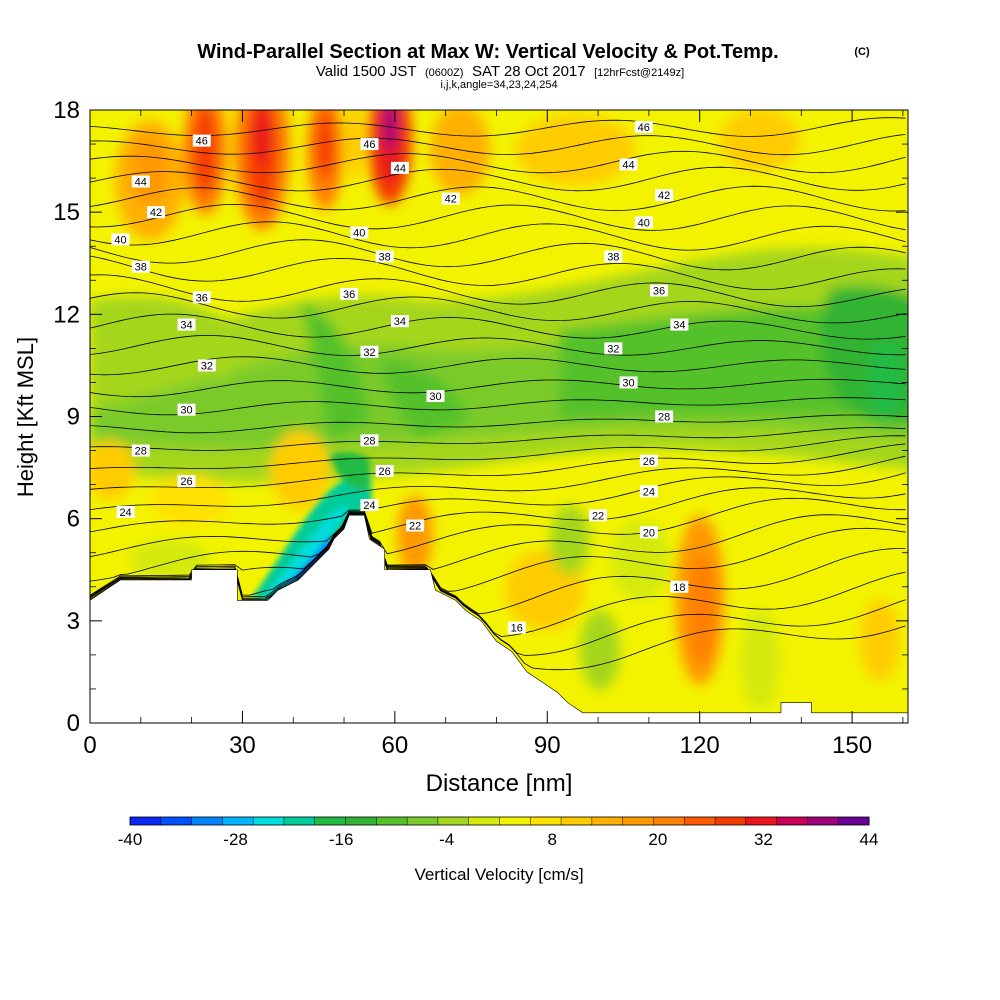  Describe the element at coordinates (700, 745) in the screenshot. I see `x-tick-label: 120` at that location.